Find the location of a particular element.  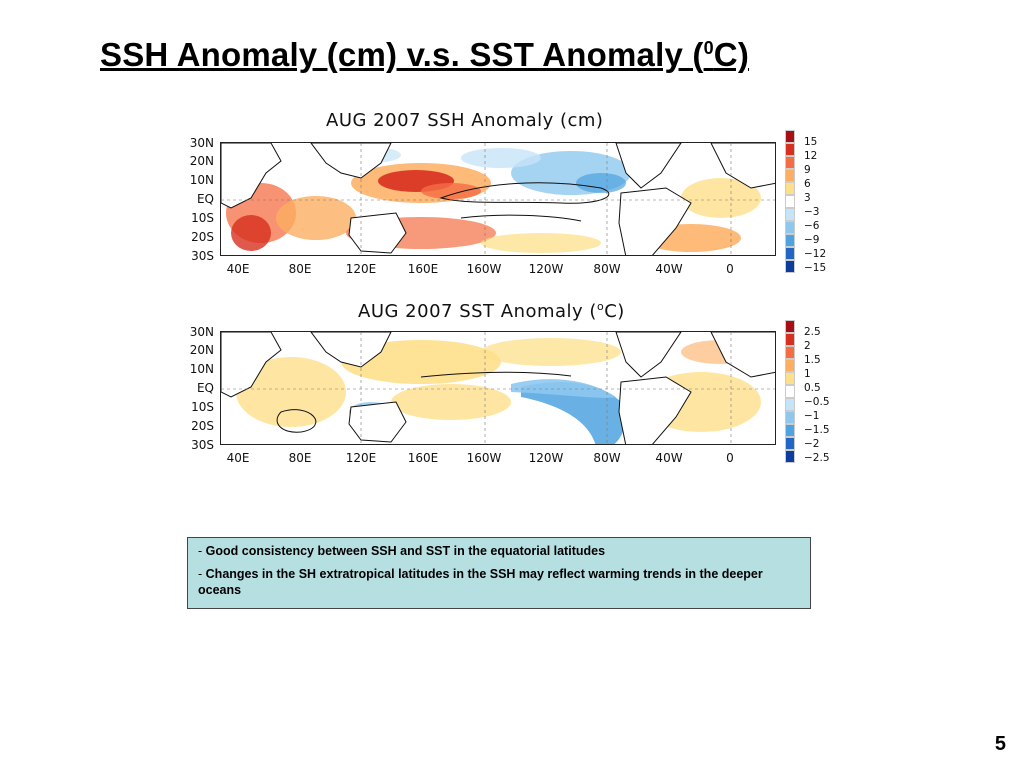

ssh-anomaly-map is located at coordinates (498, 199).